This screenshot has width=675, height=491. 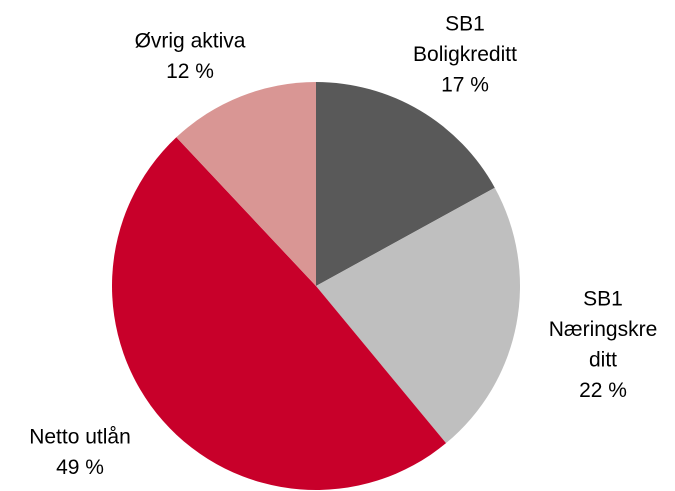 What do you see at coordinates (603, 390) in the screenshot?
I see `slice-value-label: 22 %` at bounding box center [603, 390].